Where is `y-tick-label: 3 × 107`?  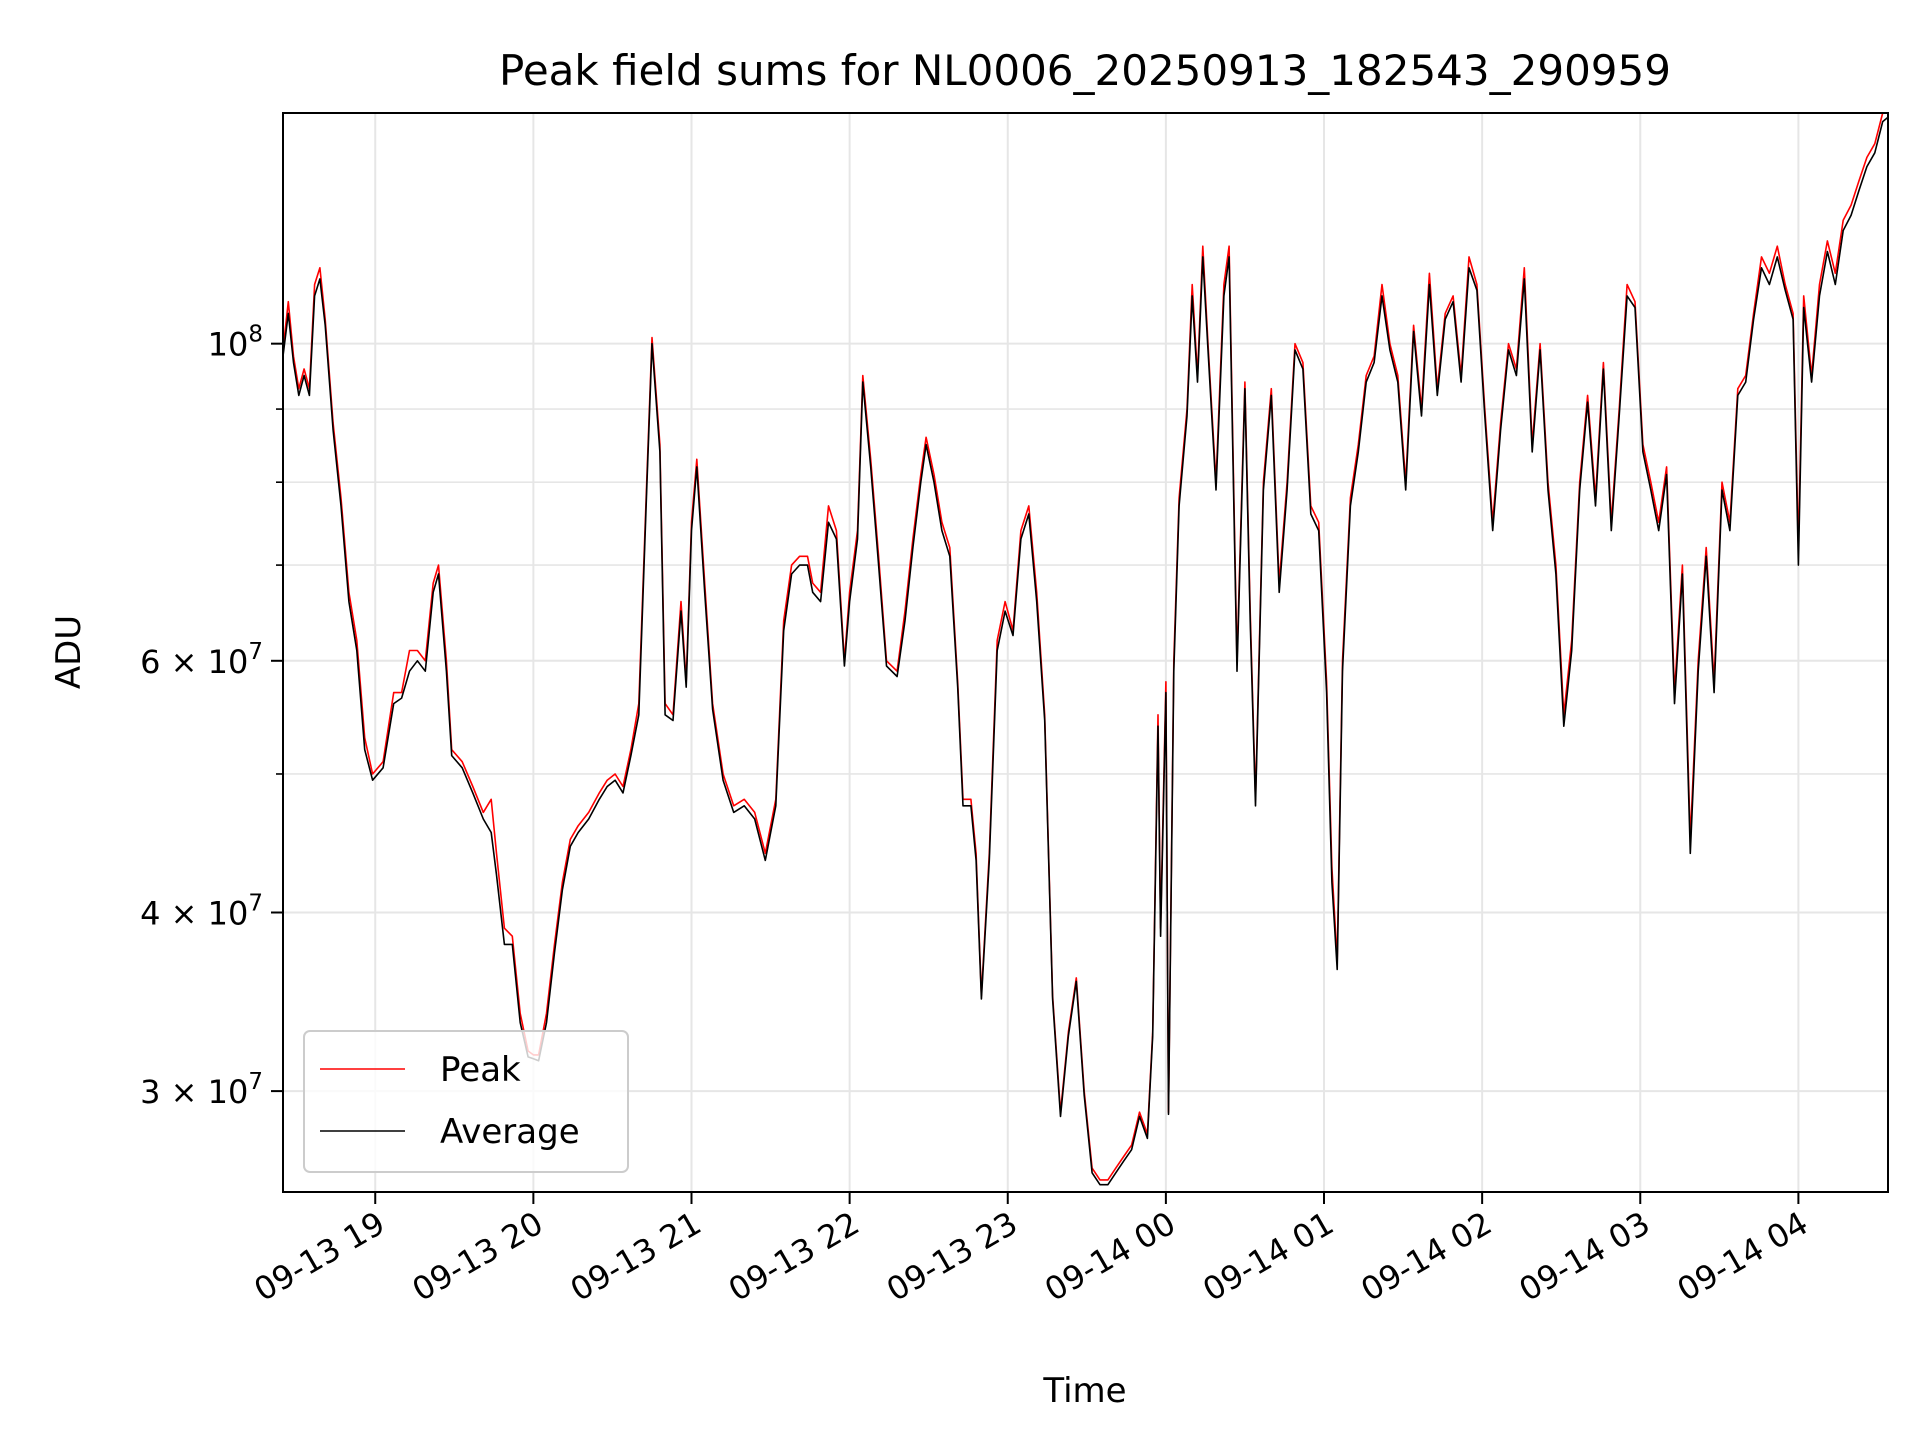
y-tick-label: 3 × 107 is located at coordinates (201, 1090).